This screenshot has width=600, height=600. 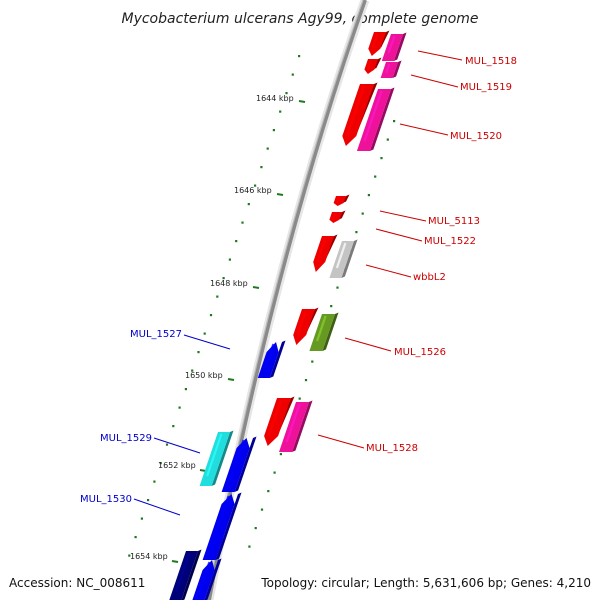 I want to click on gene-label-mul-1519: MUL_1519, so click(x=486, y=87).